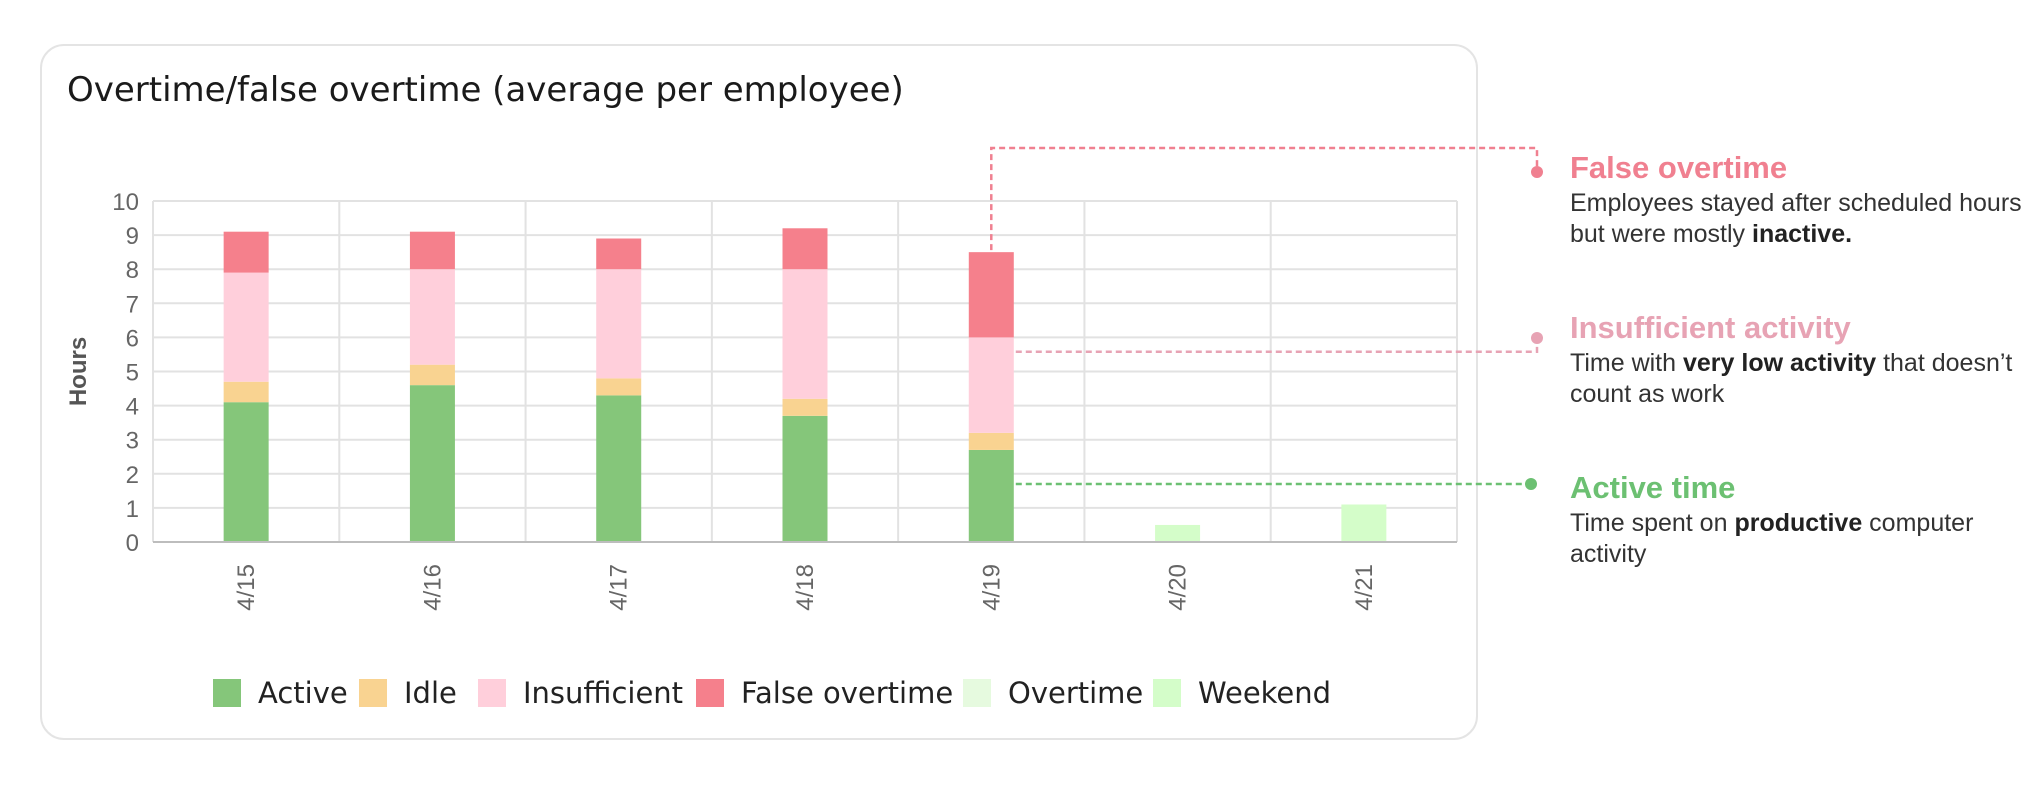 This screenshot has width=2040, height=792. I want to click on callout-active-title: Active time, so click(1653, 487).